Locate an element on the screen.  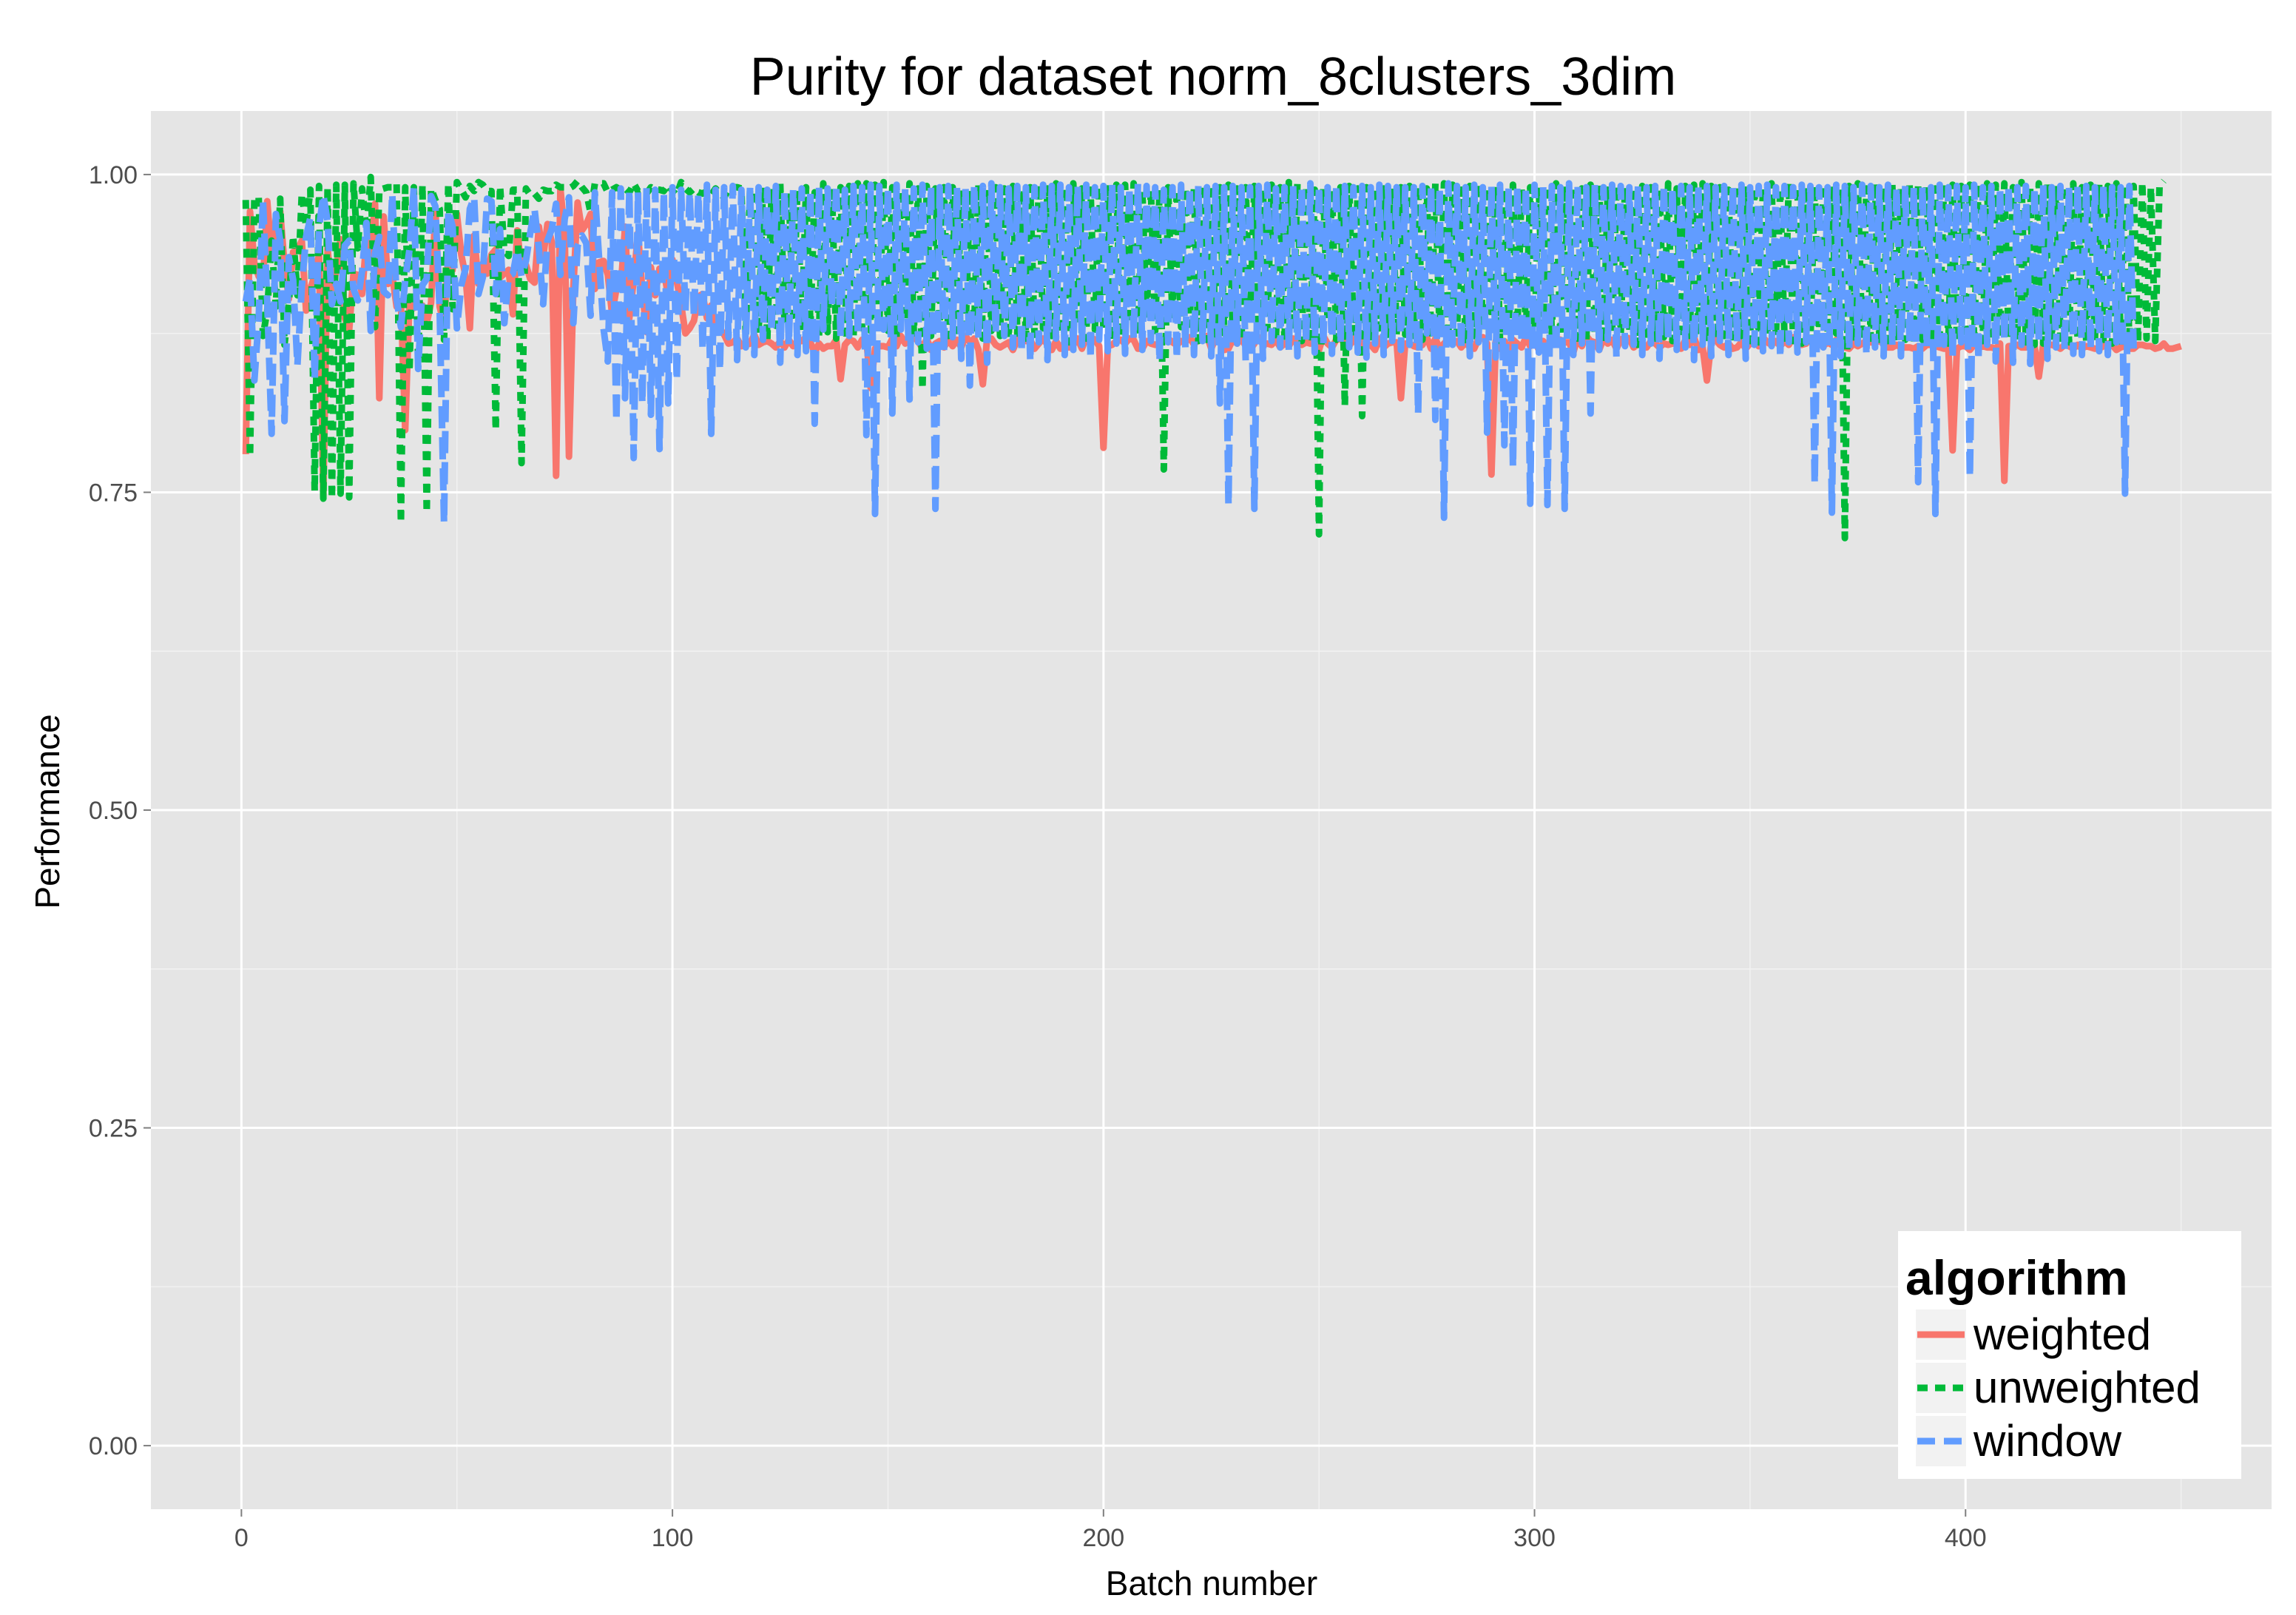
y-tick-label: 0.50 is located at coordinates (114, 811).